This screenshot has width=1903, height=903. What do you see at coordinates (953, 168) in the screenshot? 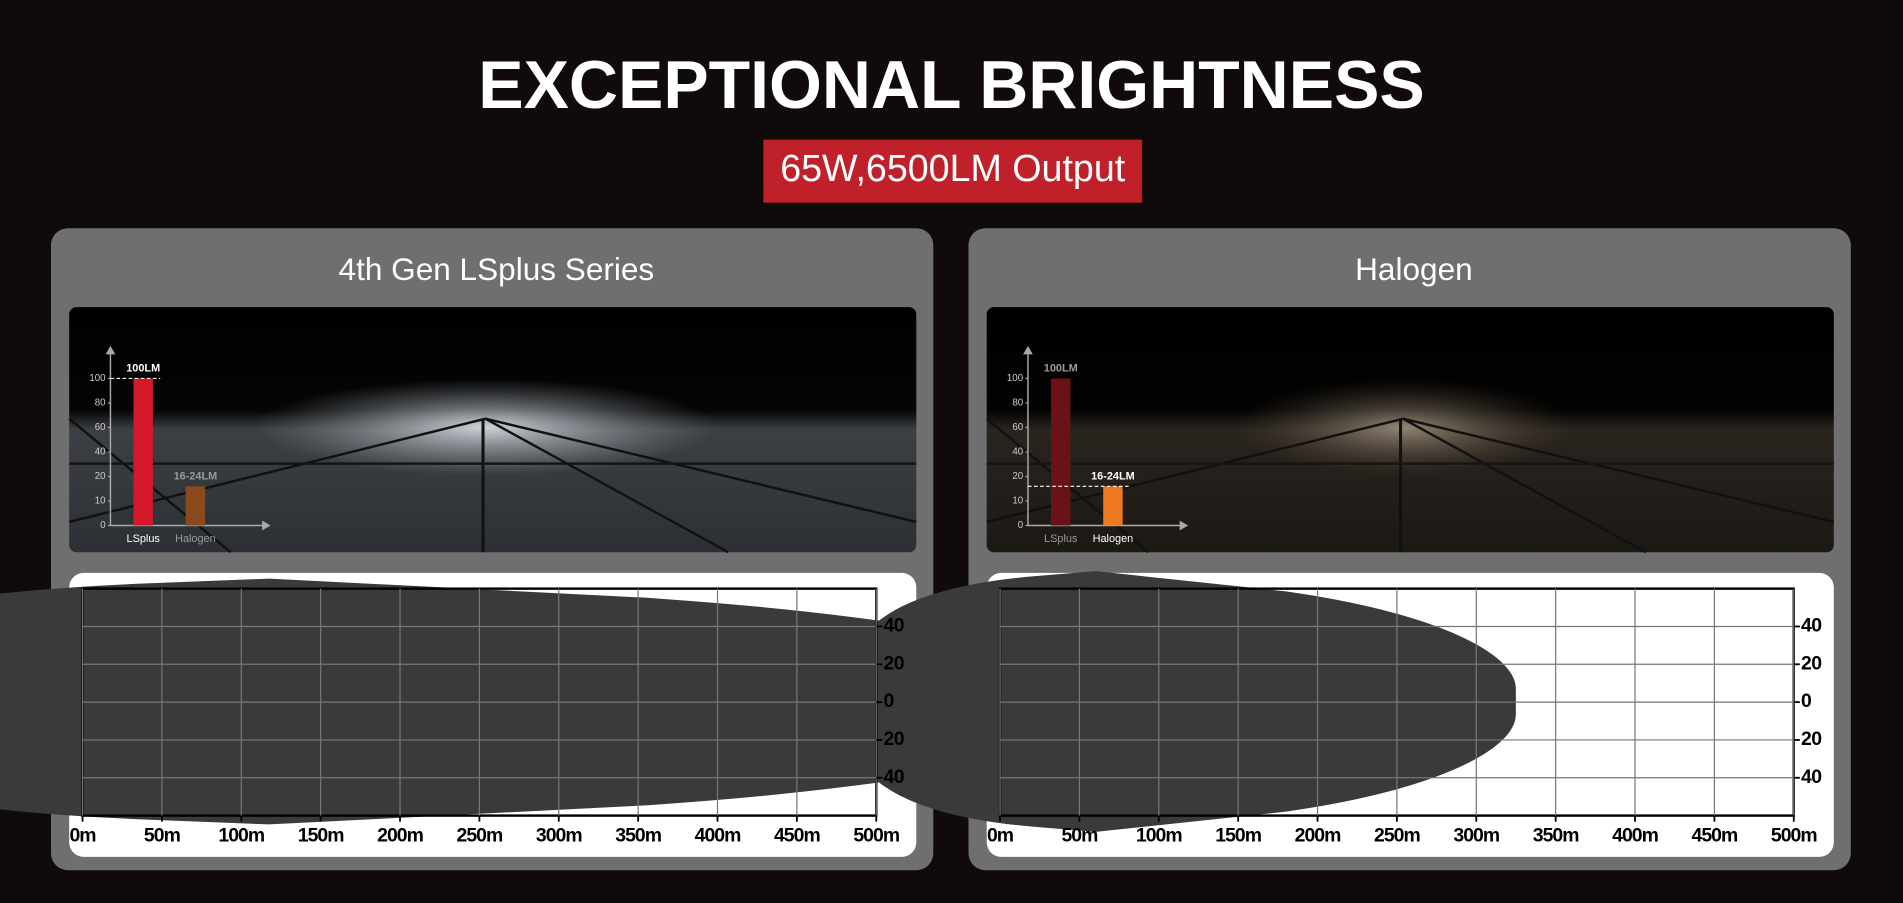
I see `page-subtitle: 65W,6500LM Output` at bounding box center [953, 168].